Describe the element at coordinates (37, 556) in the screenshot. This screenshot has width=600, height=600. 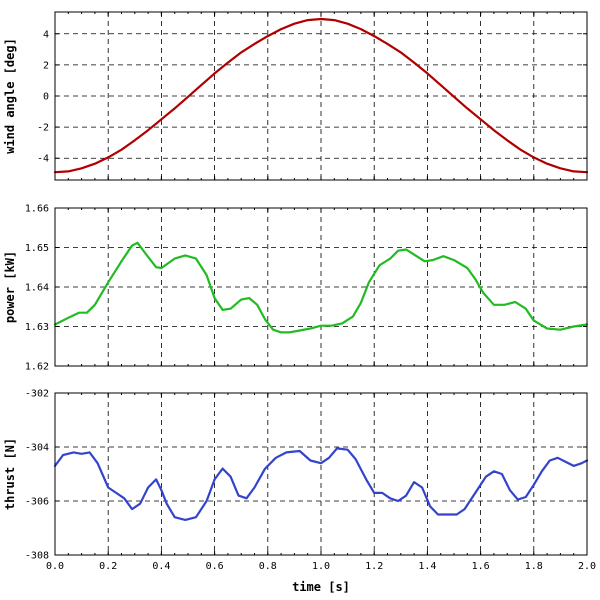
I see `y-tick-label: -308` at that location.